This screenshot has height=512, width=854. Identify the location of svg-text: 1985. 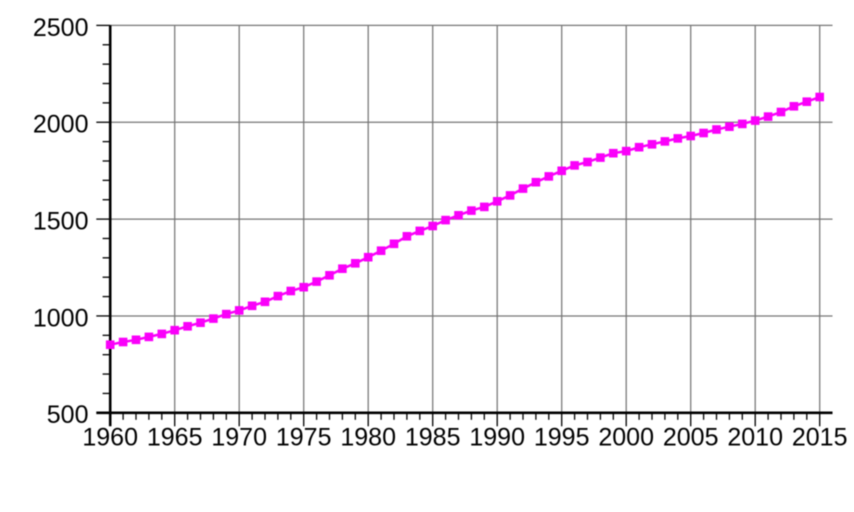
(433, 437).